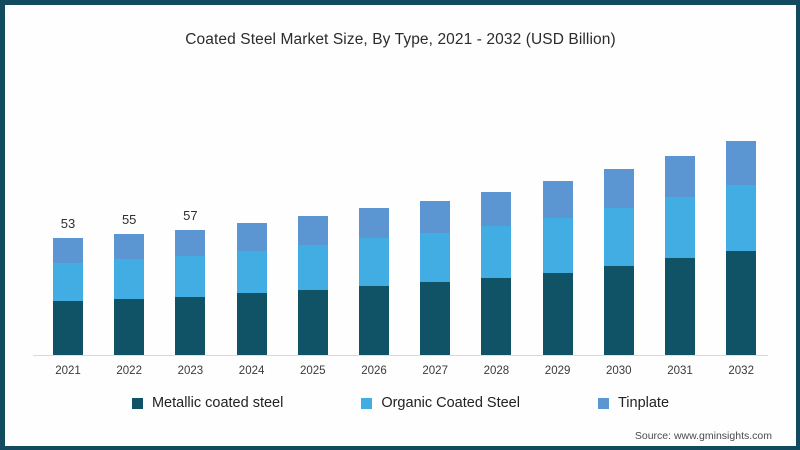 The height and width of the screenshot is (450, 800). I want to click on legend-item-metallic-coated-steel: Metallic coated steel, so click(207, 403).